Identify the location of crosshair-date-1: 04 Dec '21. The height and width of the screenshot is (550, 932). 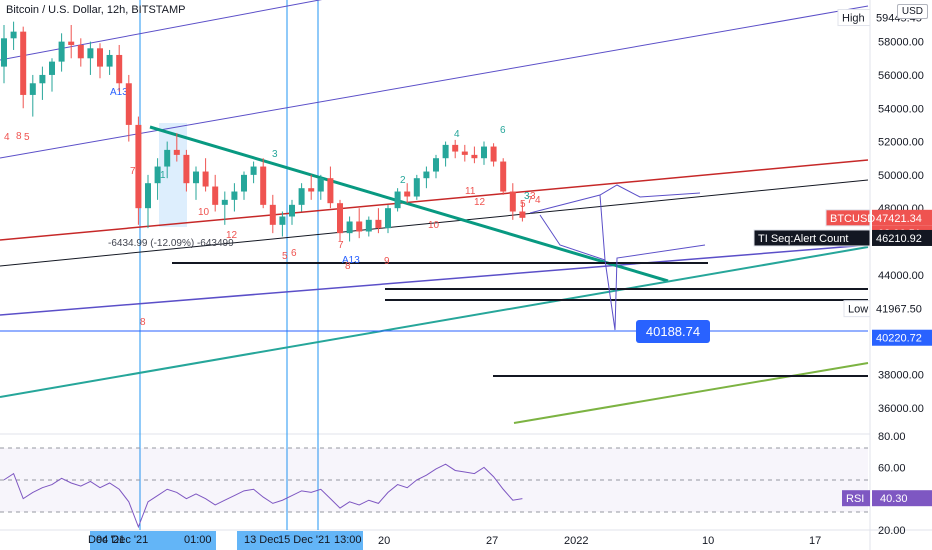
(122, 540).